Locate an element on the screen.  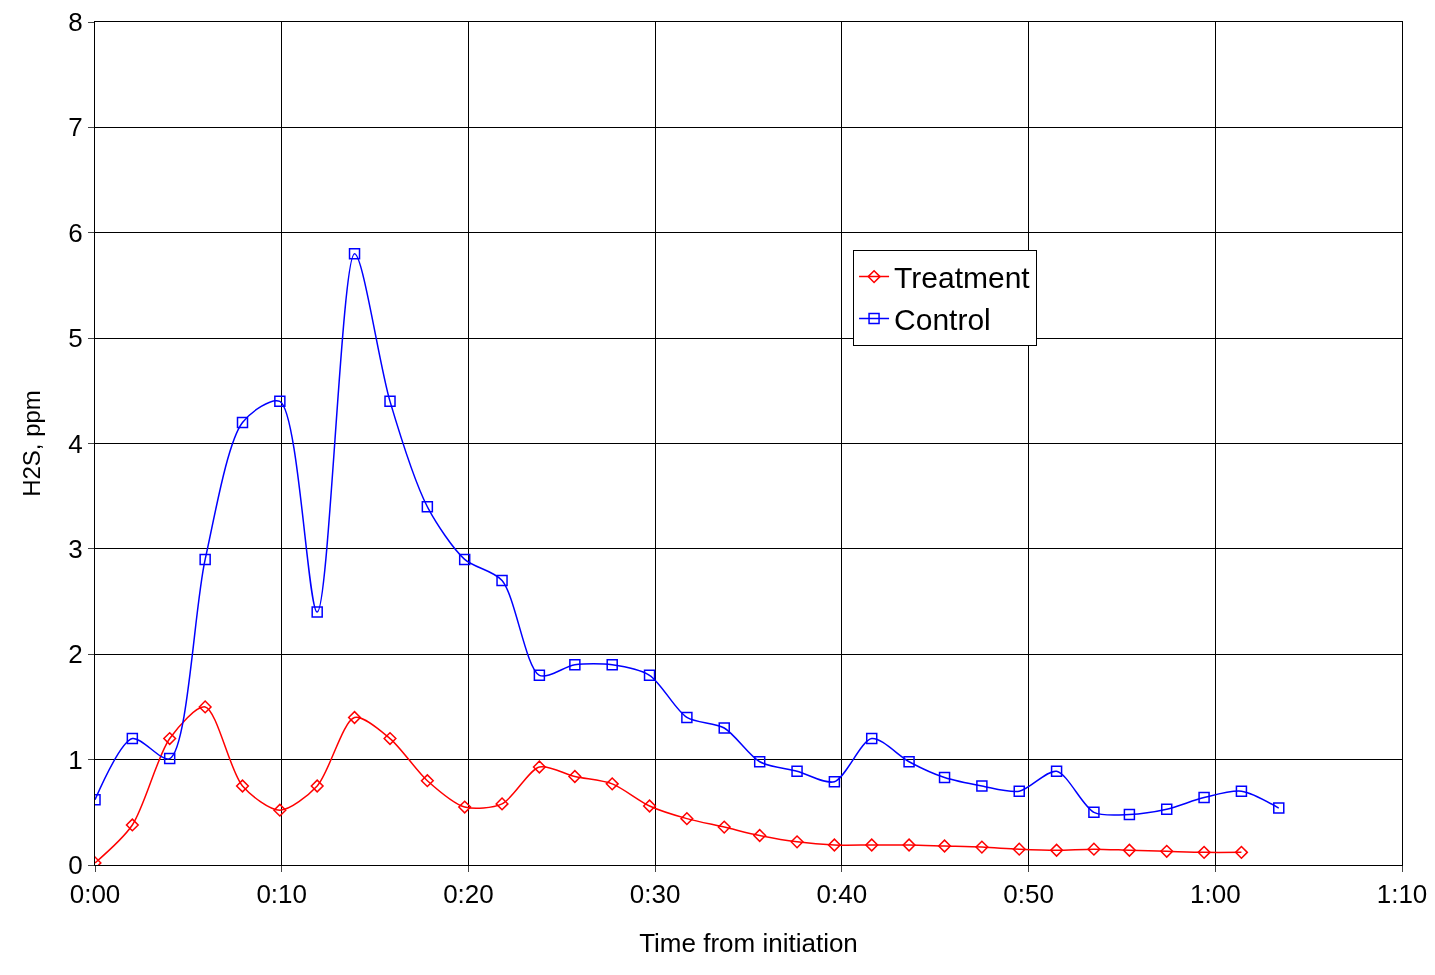
x-tick-label: 0:20 is located at coordinates (468, 894).